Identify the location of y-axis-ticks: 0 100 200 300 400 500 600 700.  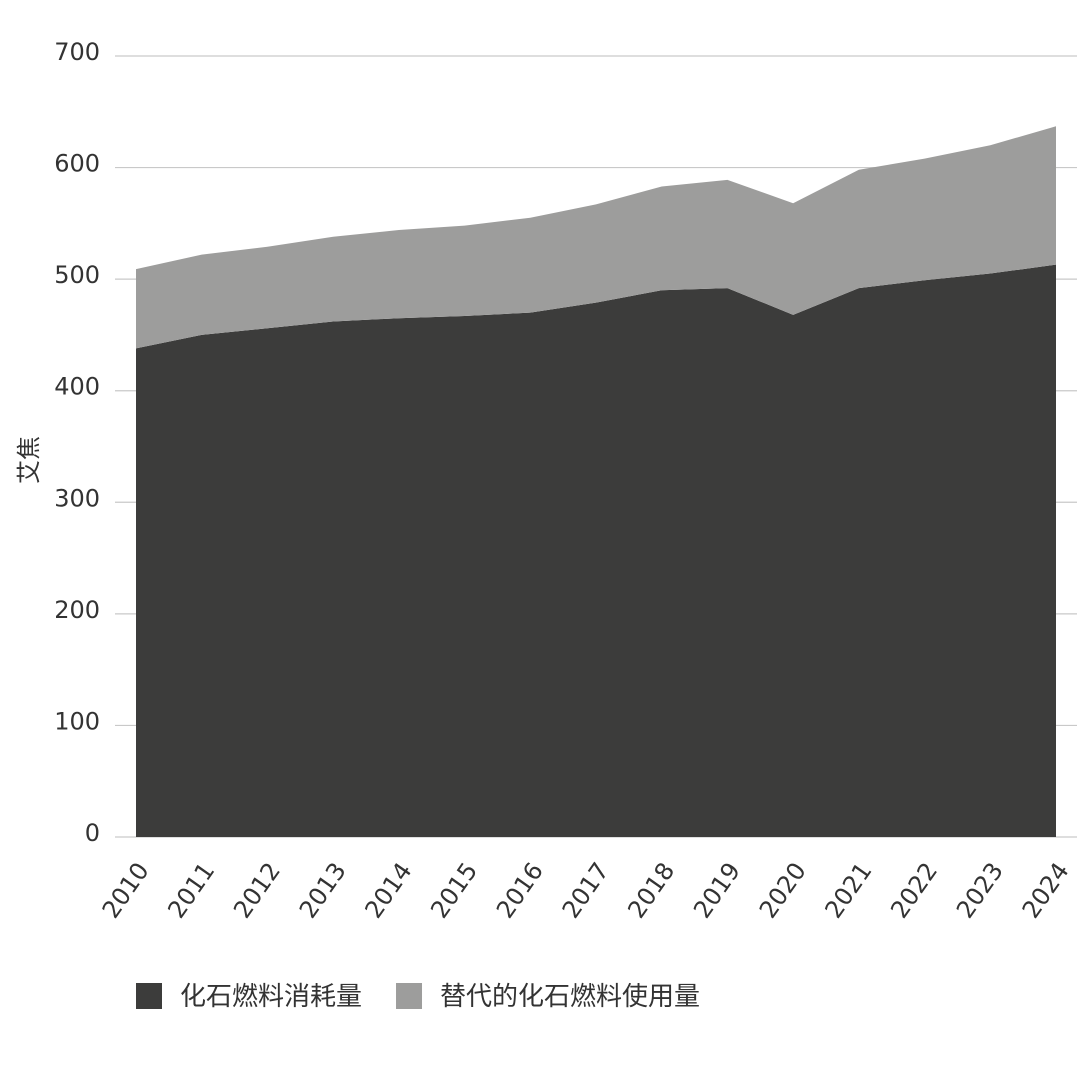
(77, 442).